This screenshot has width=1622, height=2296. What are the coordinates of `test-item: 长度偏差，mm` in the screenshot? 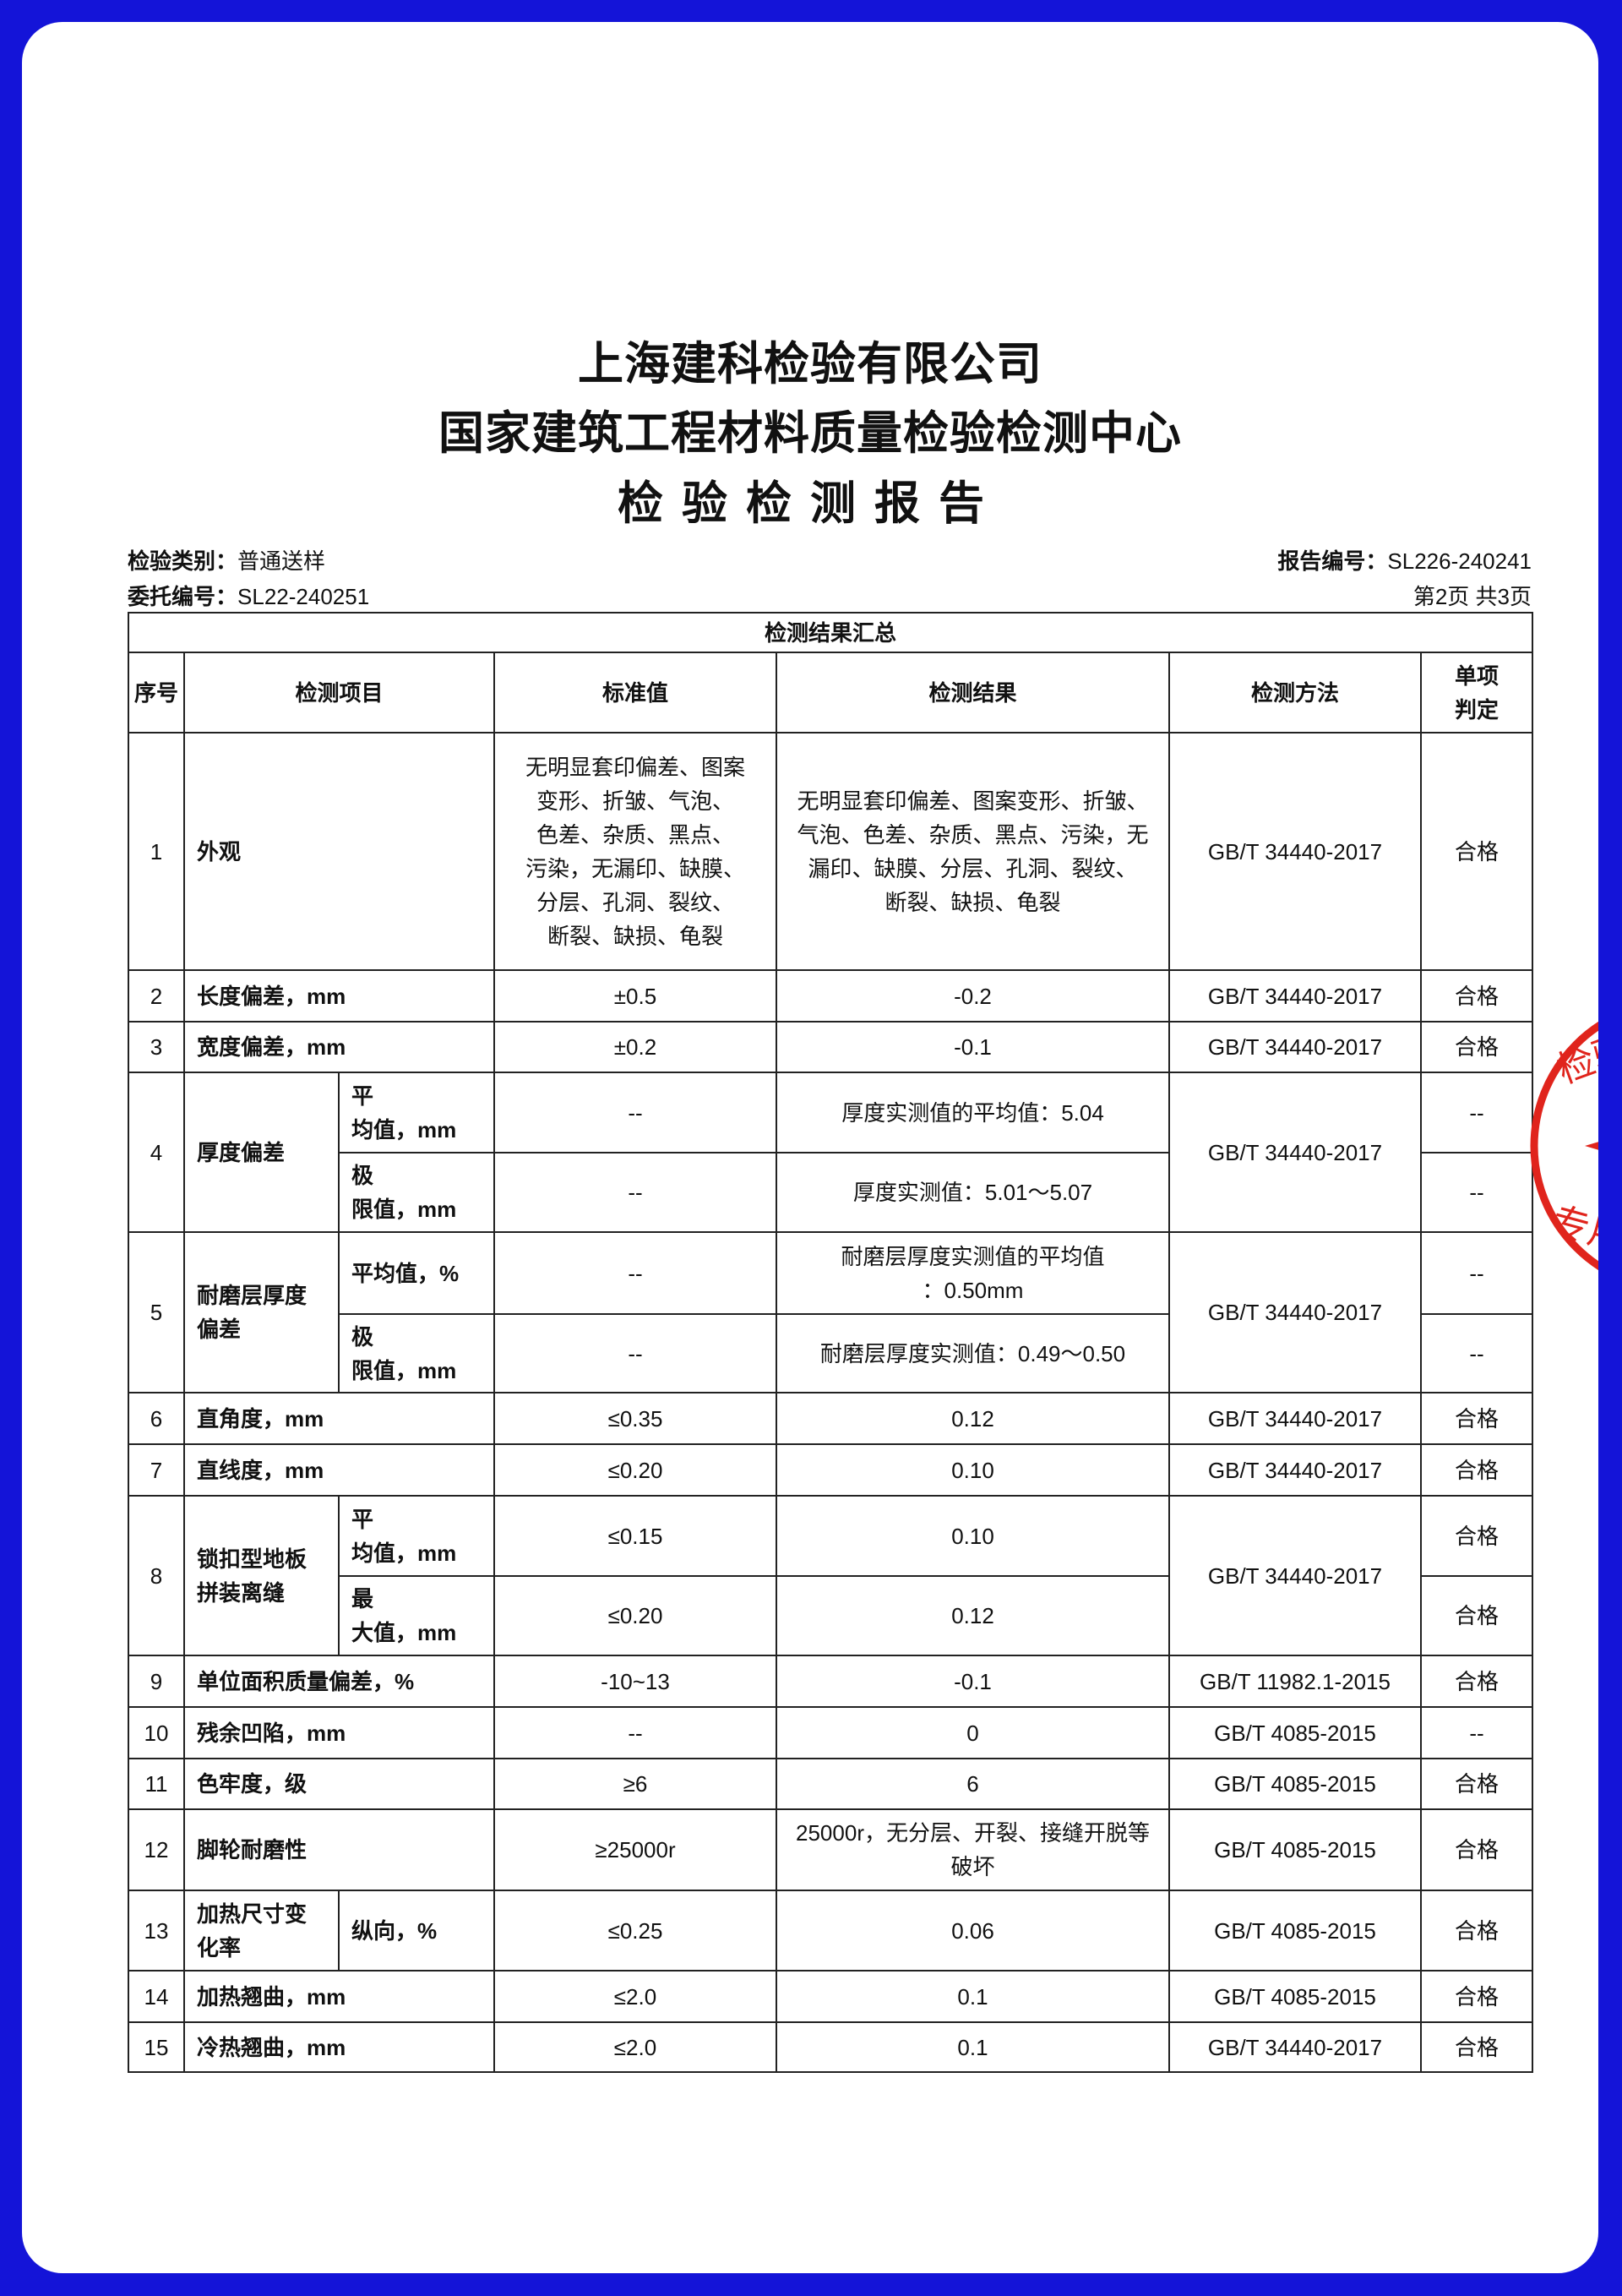 It's located at (339, 996).